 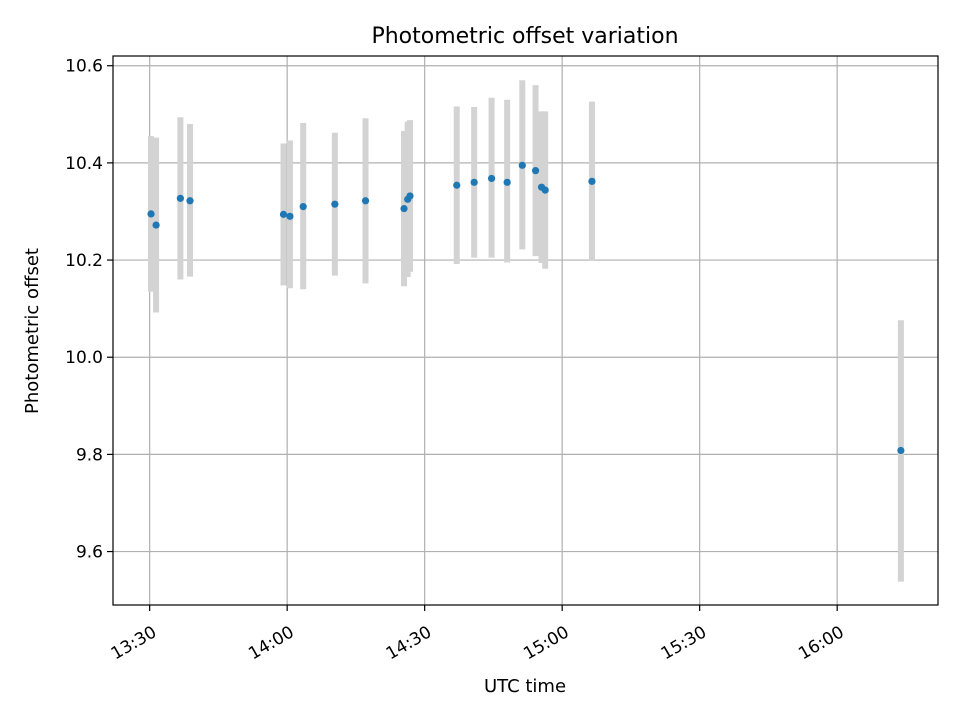 I want to click on y-axis: 9.6 9.8 10.0 10.2 10.4 10.6, so click(x=89, y=310).